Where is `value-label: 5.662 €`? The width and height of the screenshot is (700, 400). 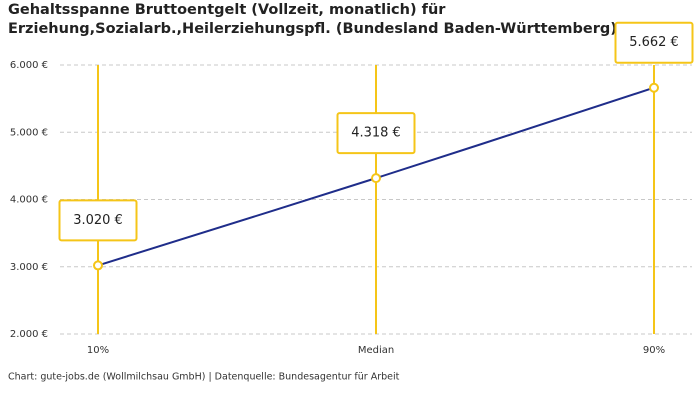 value-label: 5.662 € is located at coordinates (654, 42).